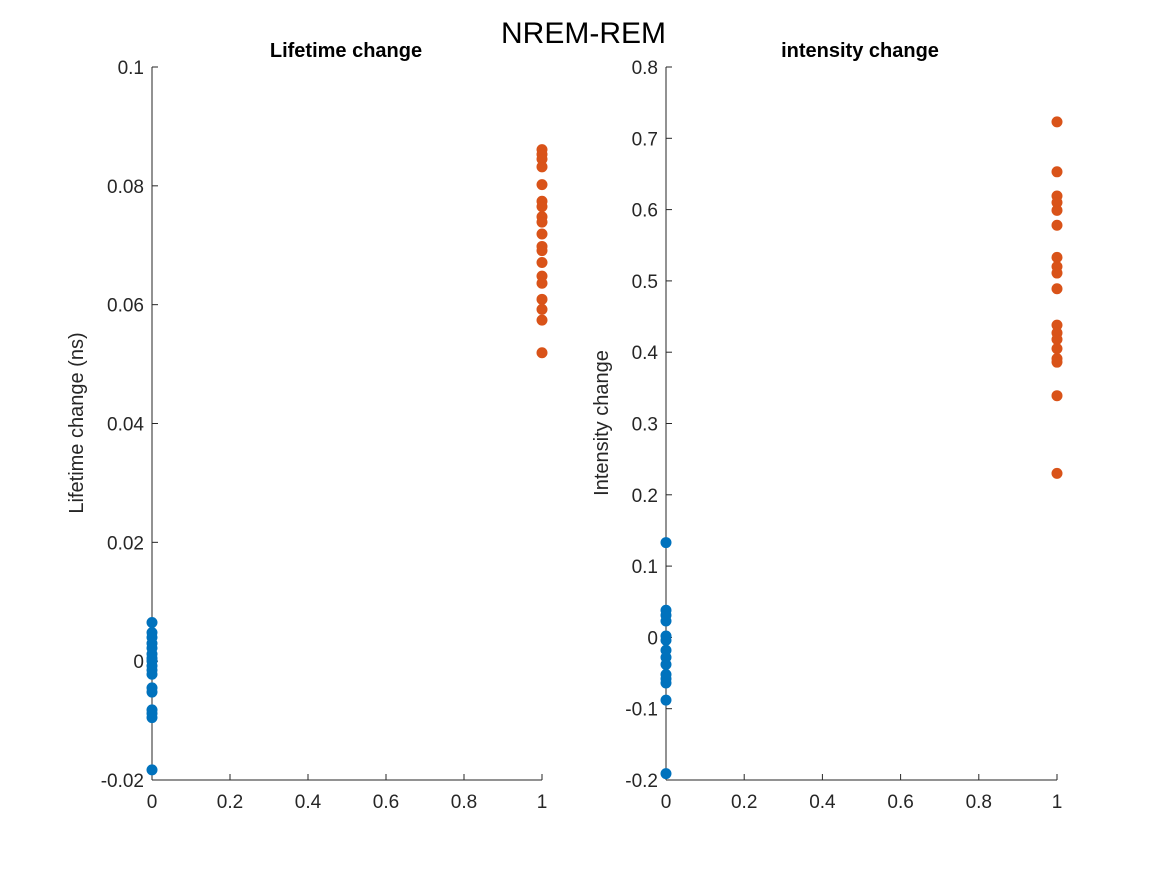 Image resolution: width=1167 pixels, height=875 pixels. I want to click on intensity-x-tick-label: 0.6, so click(900, 802).